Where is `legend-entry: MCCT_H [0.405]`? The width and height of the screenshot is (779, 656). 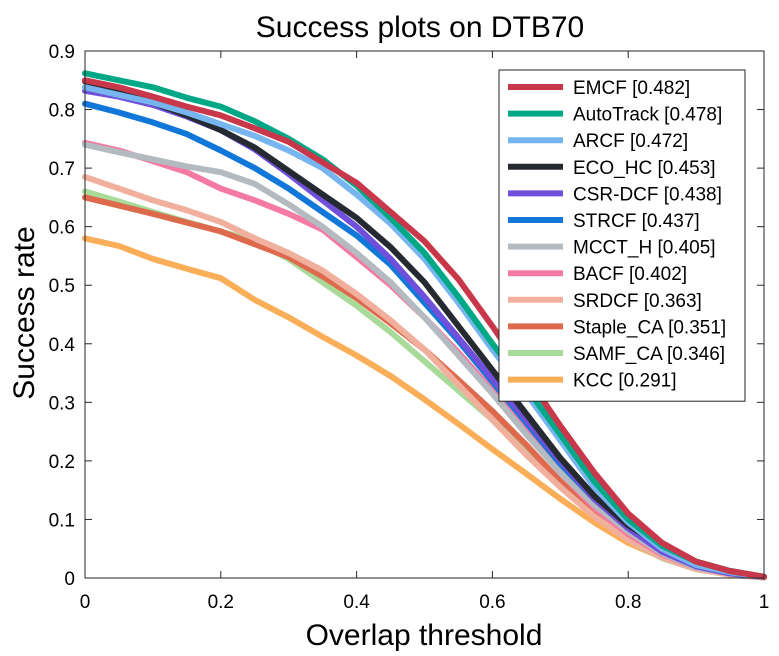
legend-entry: MCCT_H [0.405] is located at coordinates (644, 248).